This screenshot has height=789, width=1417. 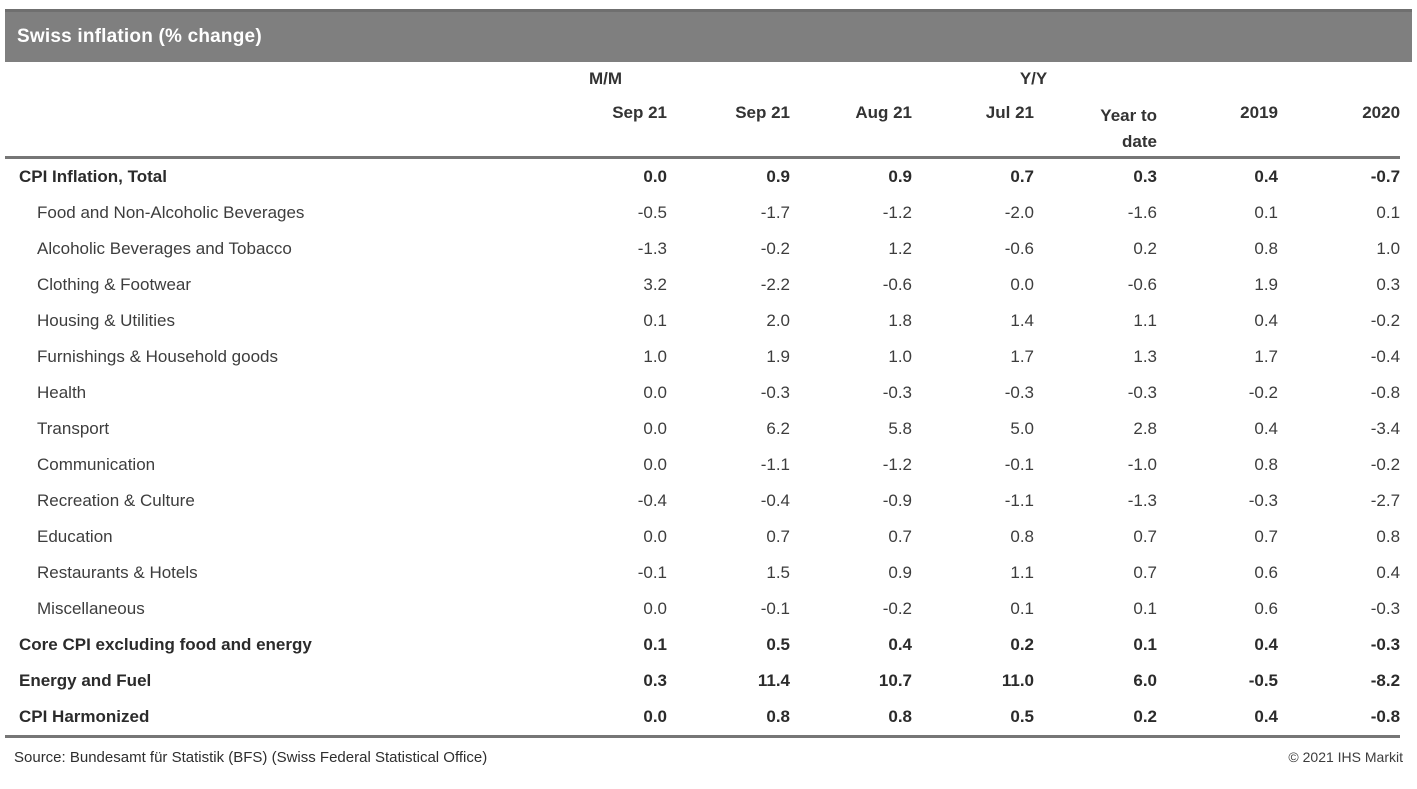 I want to click on row-label: Education, so click(x=75, y=536).